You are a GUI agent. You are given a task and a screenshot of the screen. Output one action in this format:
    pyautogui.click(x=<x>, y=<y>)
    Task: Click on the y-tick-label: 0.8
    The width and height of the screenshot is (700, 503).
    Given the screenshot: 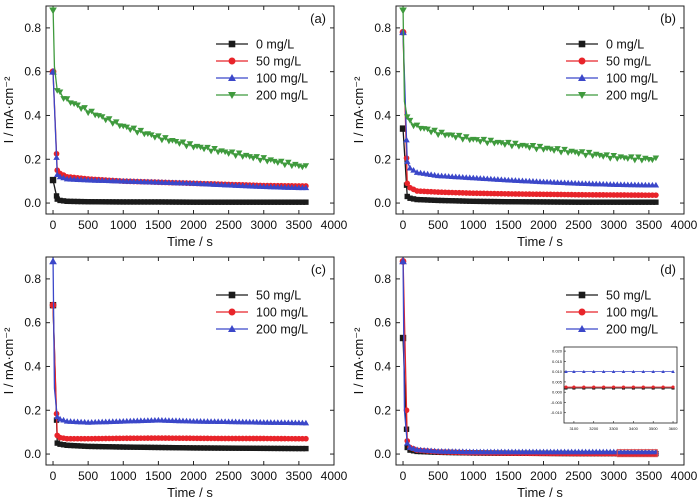 What is the action you would take?
    pyautogui.click(x=32, y=28)
    